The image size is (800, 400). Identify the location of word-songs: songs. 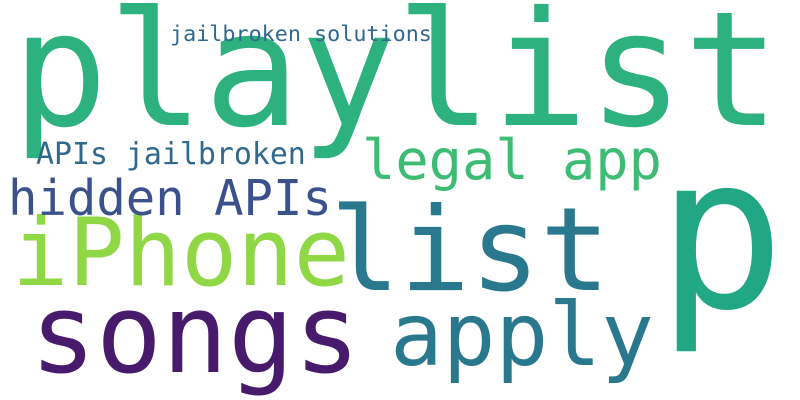
(195, 334).